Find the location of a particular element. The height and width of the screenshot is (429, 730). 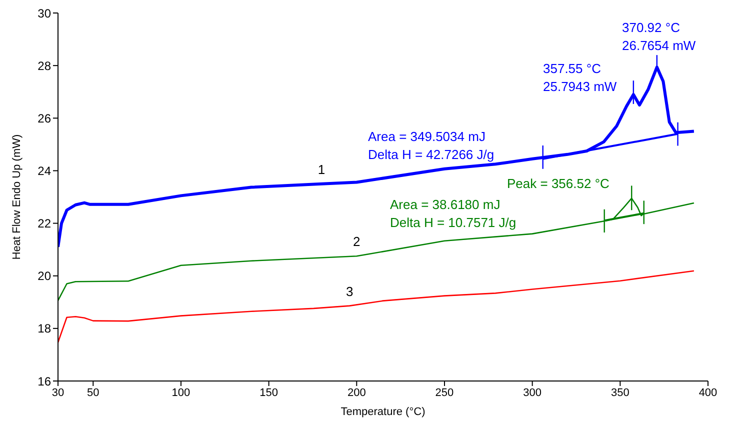

y-tick-label: 20 is located at coordinates (45, 276).